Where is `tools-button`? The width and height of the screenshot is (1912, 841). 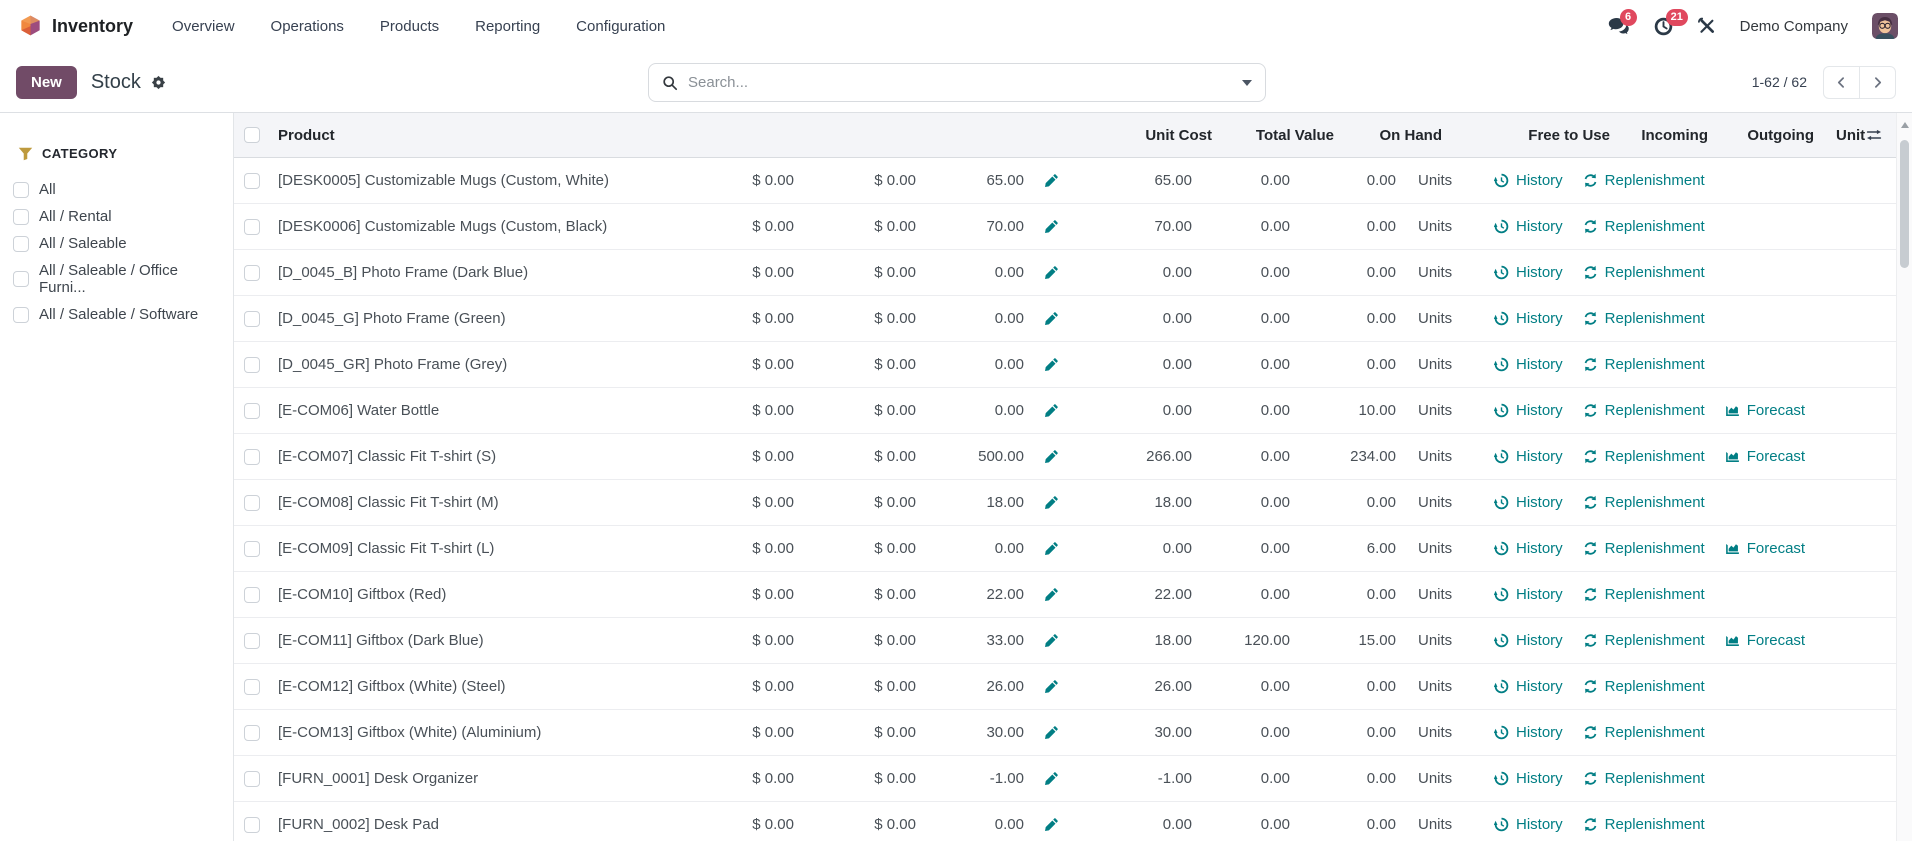
tools-button is located at coordinates (1706, 26).